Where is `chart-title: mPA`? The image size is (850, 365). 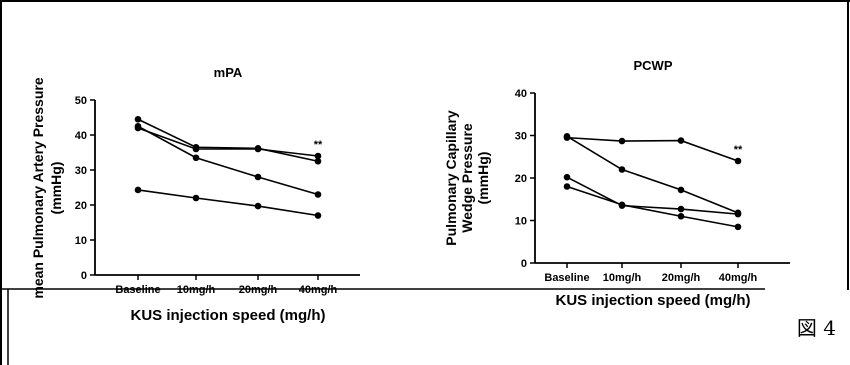 chart-title: mPA is located at coordinates (228, 72).